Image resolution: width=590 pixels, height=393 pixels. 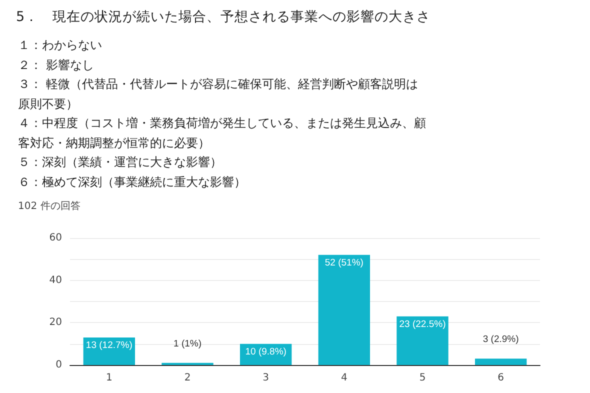 I want to click on x-tick-label: 3, so click(x=266, y=378).